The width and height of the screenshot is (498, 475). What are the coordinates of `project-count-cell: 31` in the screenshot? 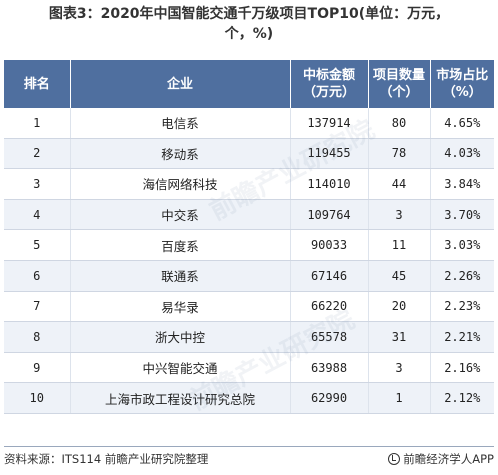 It's located at (399, 337).